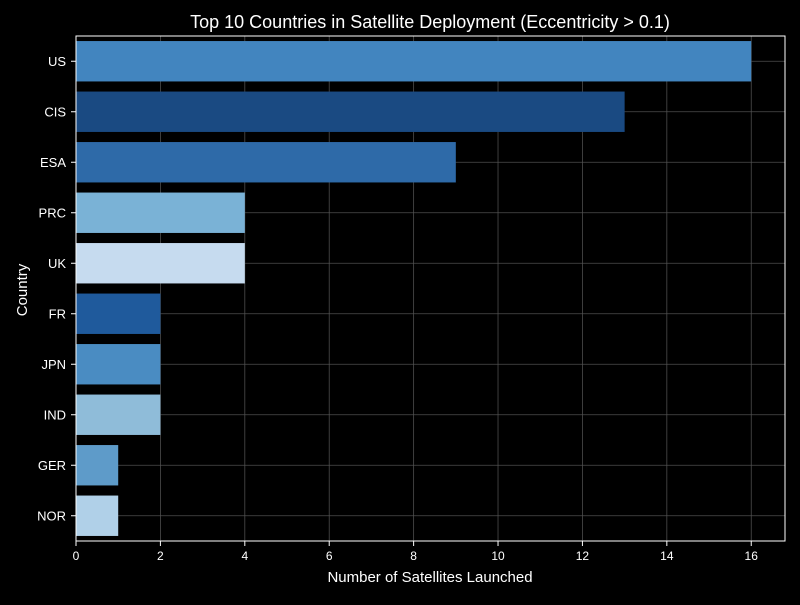  Describe the element at coordinates (329, 556) in the screenshot. I see `x-tick-label: 6` at that location.